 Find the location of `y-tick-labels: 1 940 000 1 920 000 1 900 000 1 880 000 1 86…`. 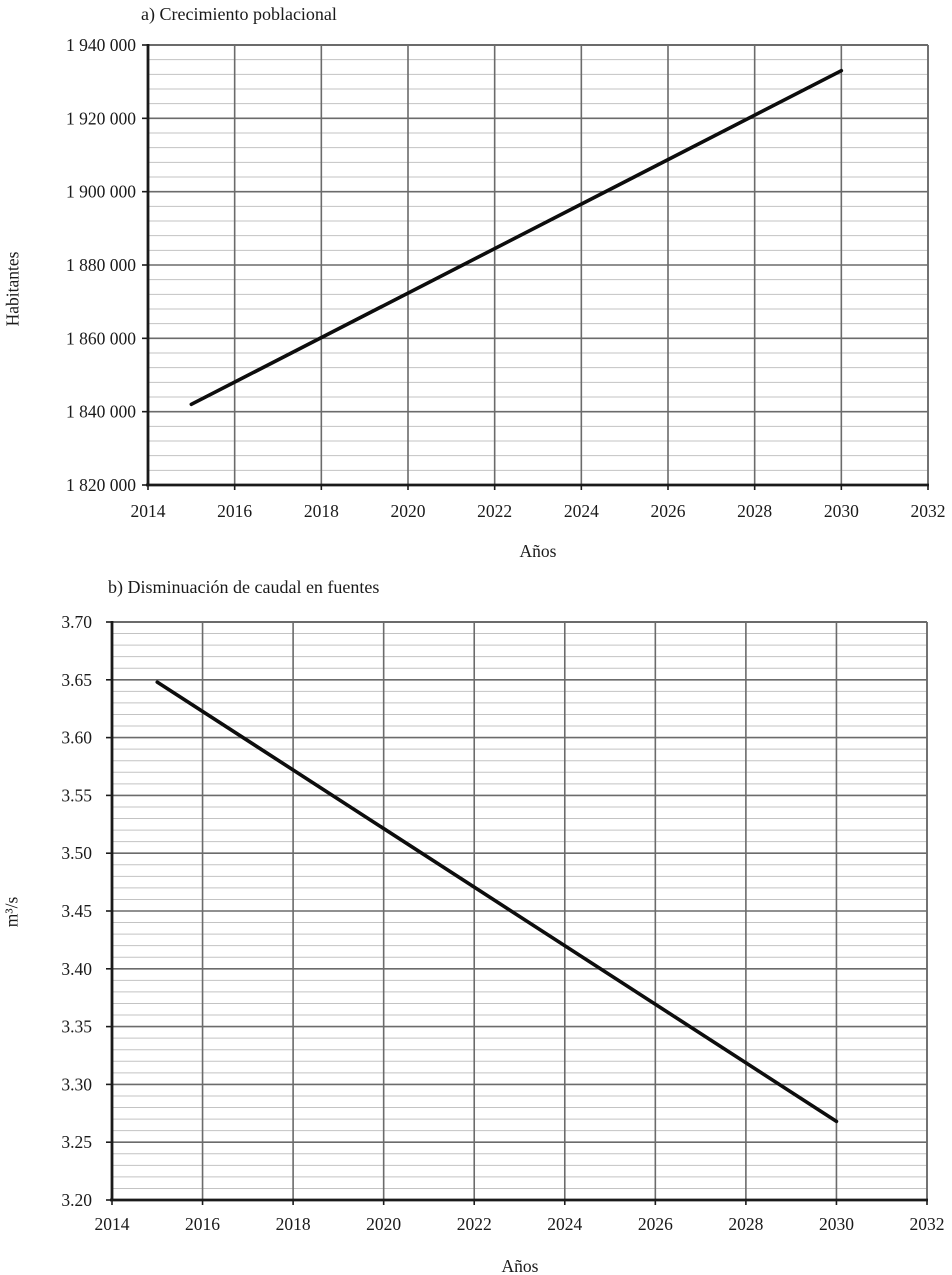

y-tick-labels: 1 940 000 1 920 000 1 900 000 1 880 000 1 86… is located at coordinates (101, 265).